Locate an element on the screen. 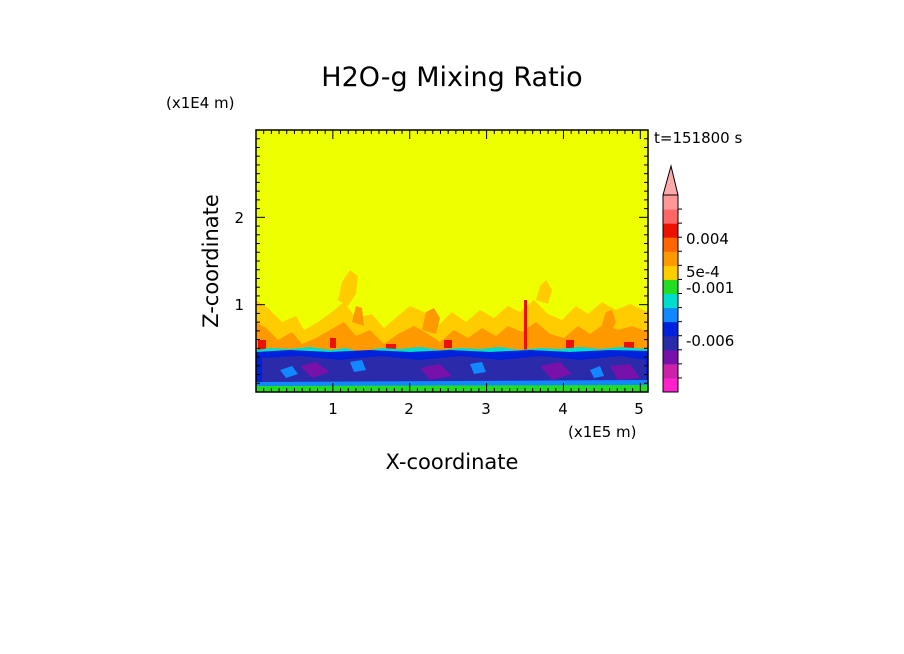 The height and width of the screenshot is (654, 904). colorbar-overflow-arrow is located at coordinates (670, 180).